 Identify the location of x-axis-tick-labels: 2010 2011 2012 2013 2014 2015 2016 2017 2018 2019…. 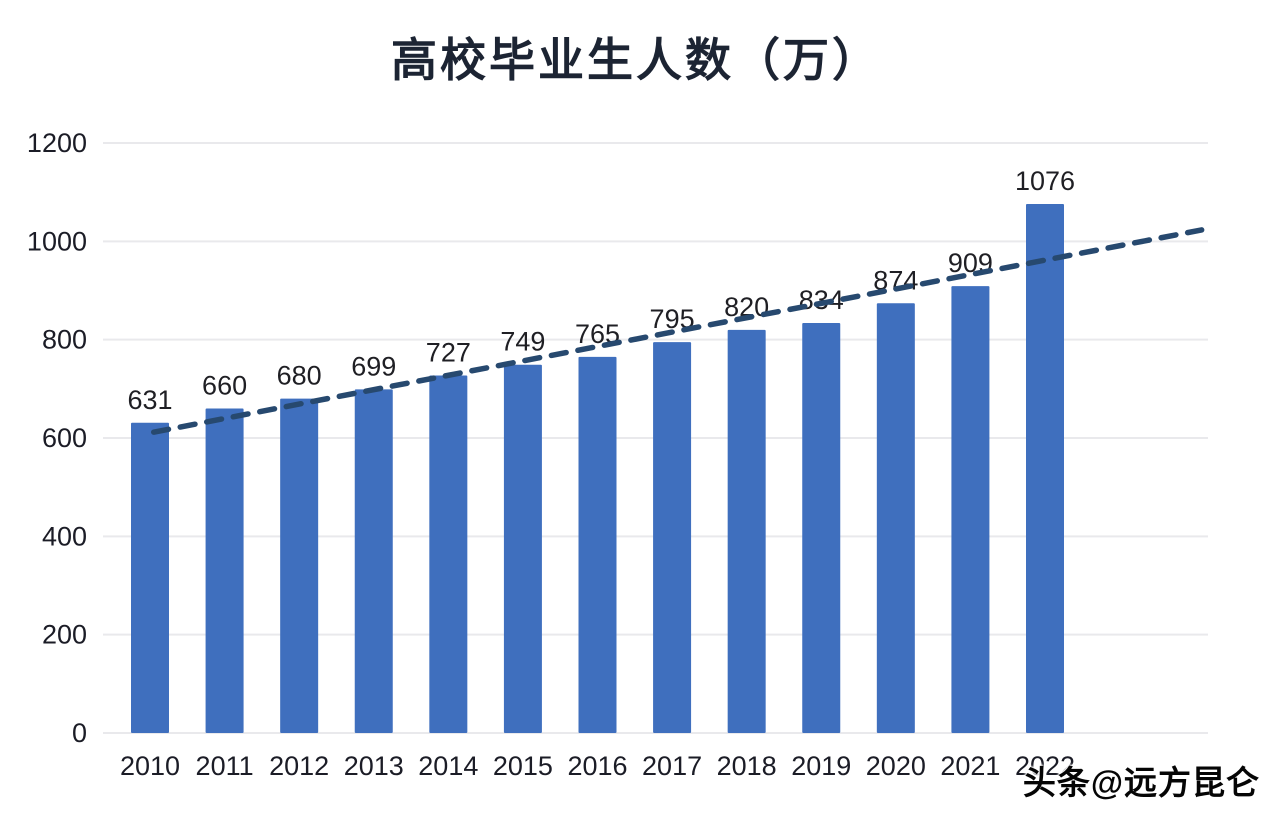
(597, 766).